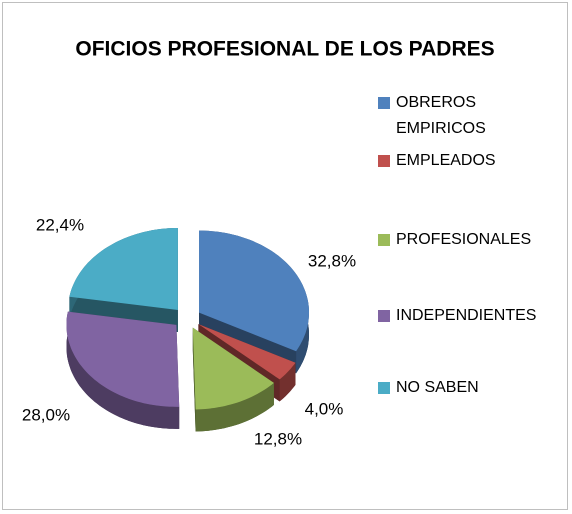 The width and height of the screenshot is (572, 514). Describe the element at coordinates (278, 438) in the screenshot. I see `data-label: 12,8%` at that location.